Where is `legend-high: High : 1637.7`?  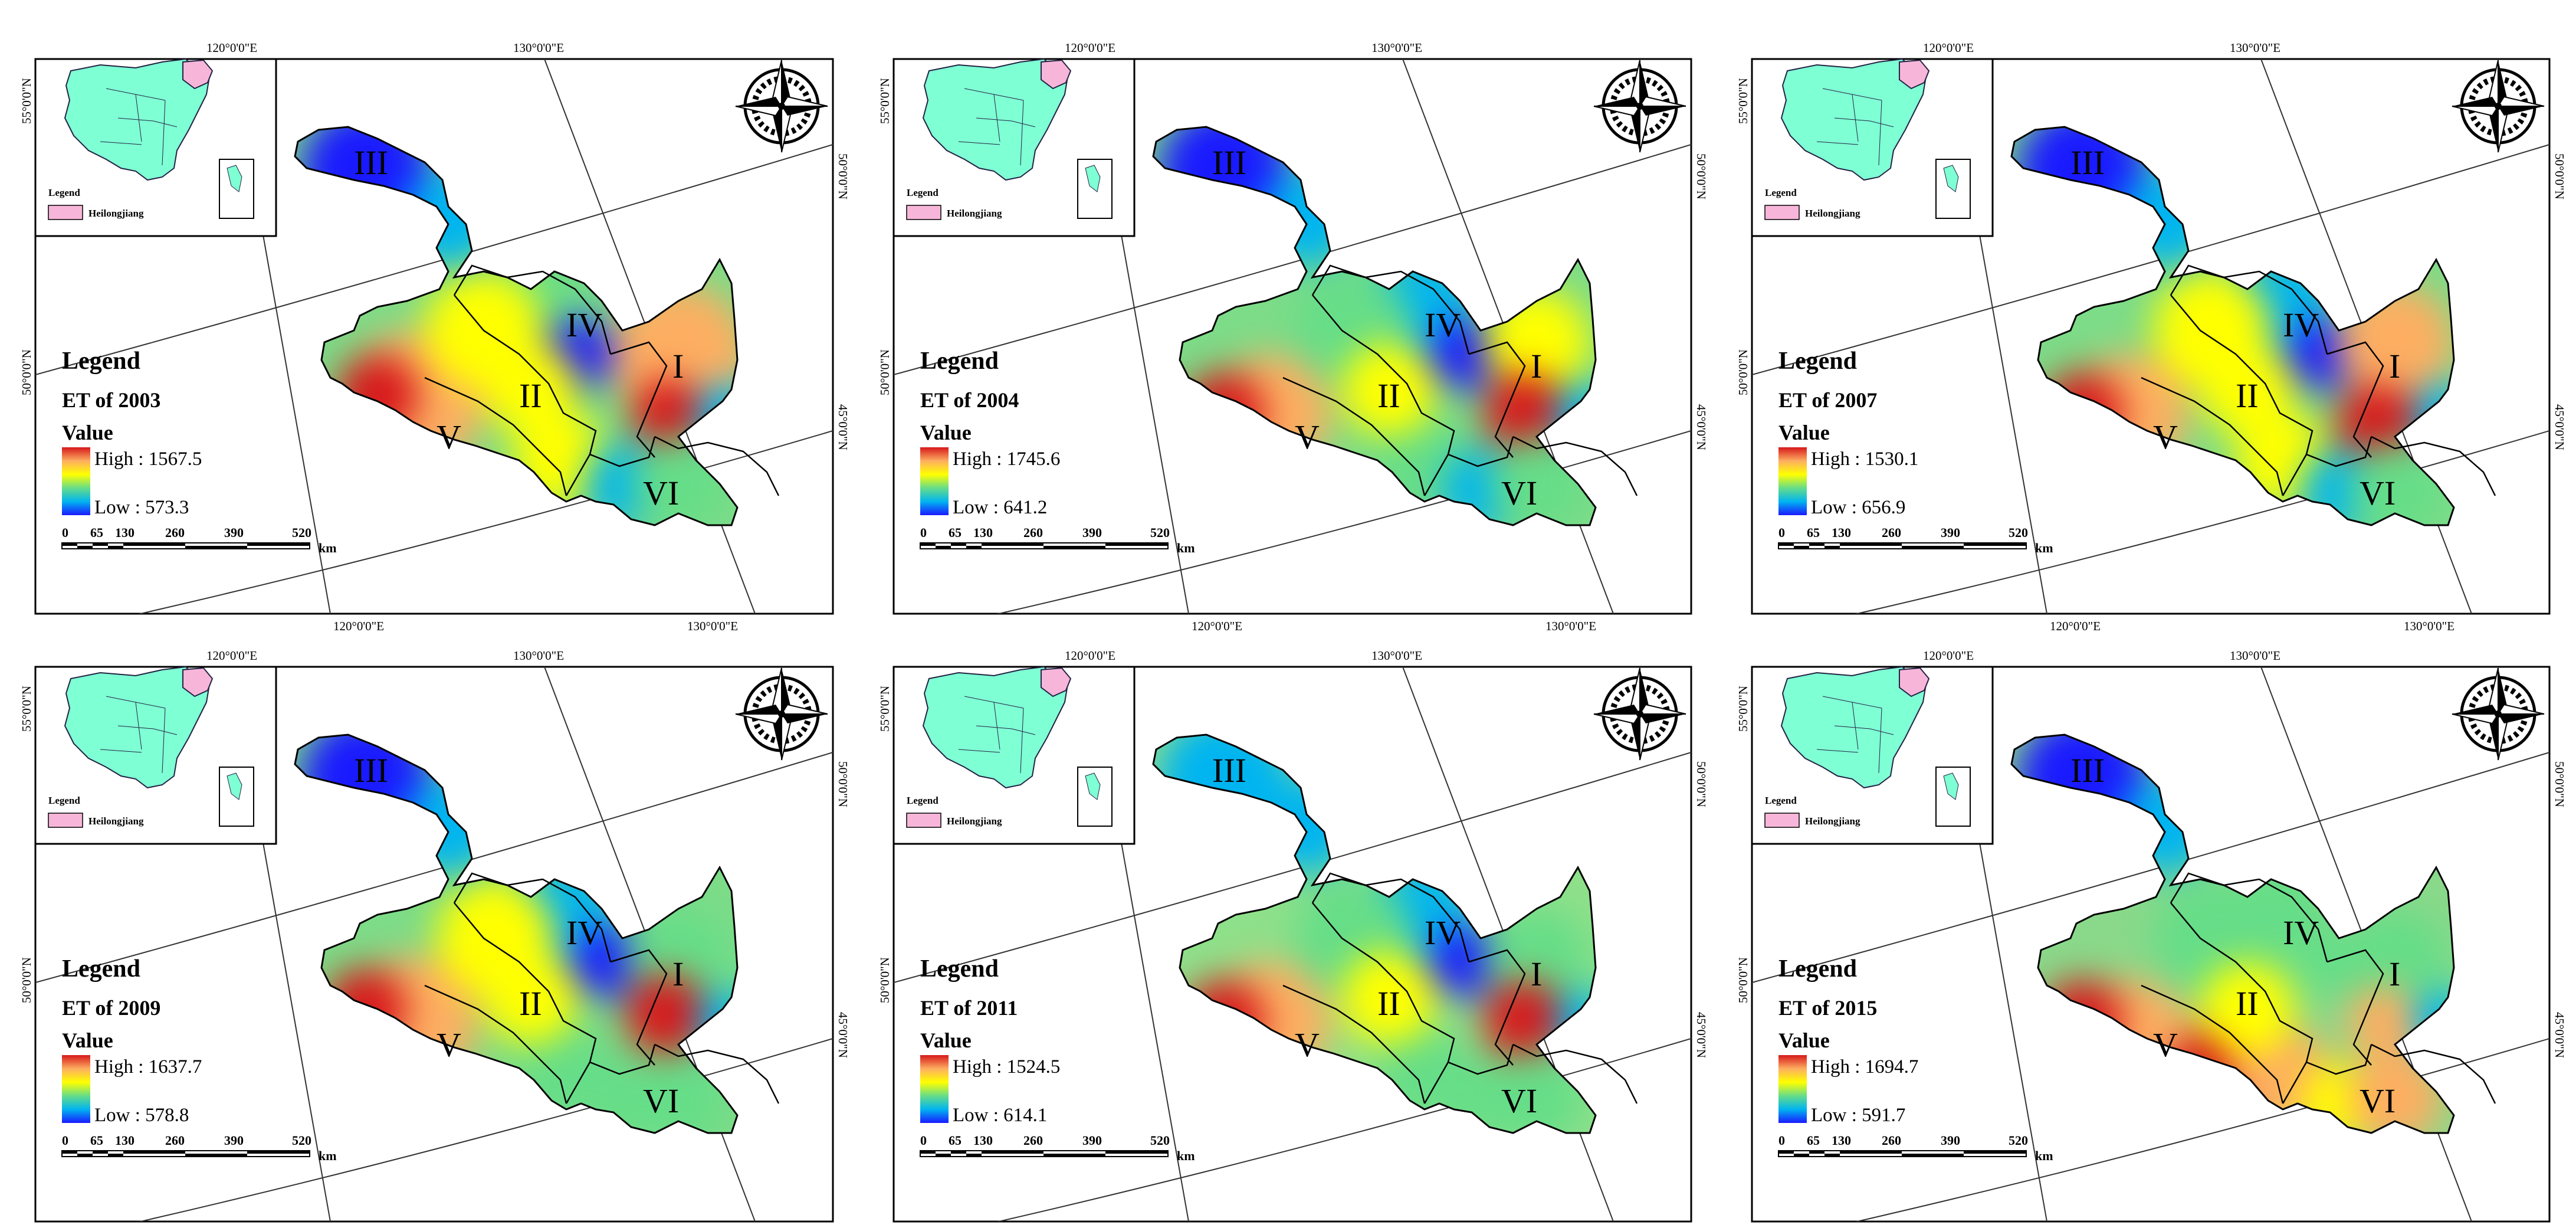 legend-high: High : 1637.7 is located at coordinates (148, 1067).